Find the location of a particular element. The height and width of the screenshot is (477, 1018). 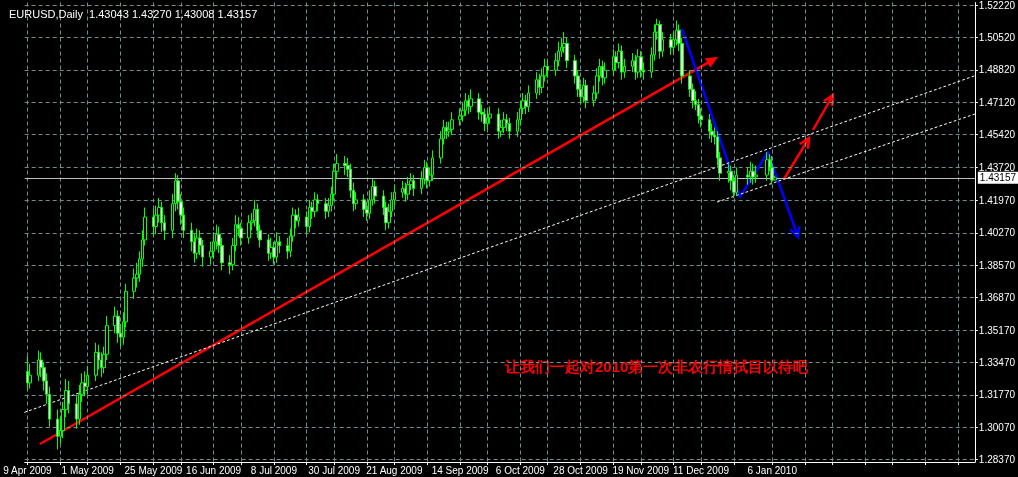

x-tick-label: 6 Jan 2010 is located at coordinates (772, 470).